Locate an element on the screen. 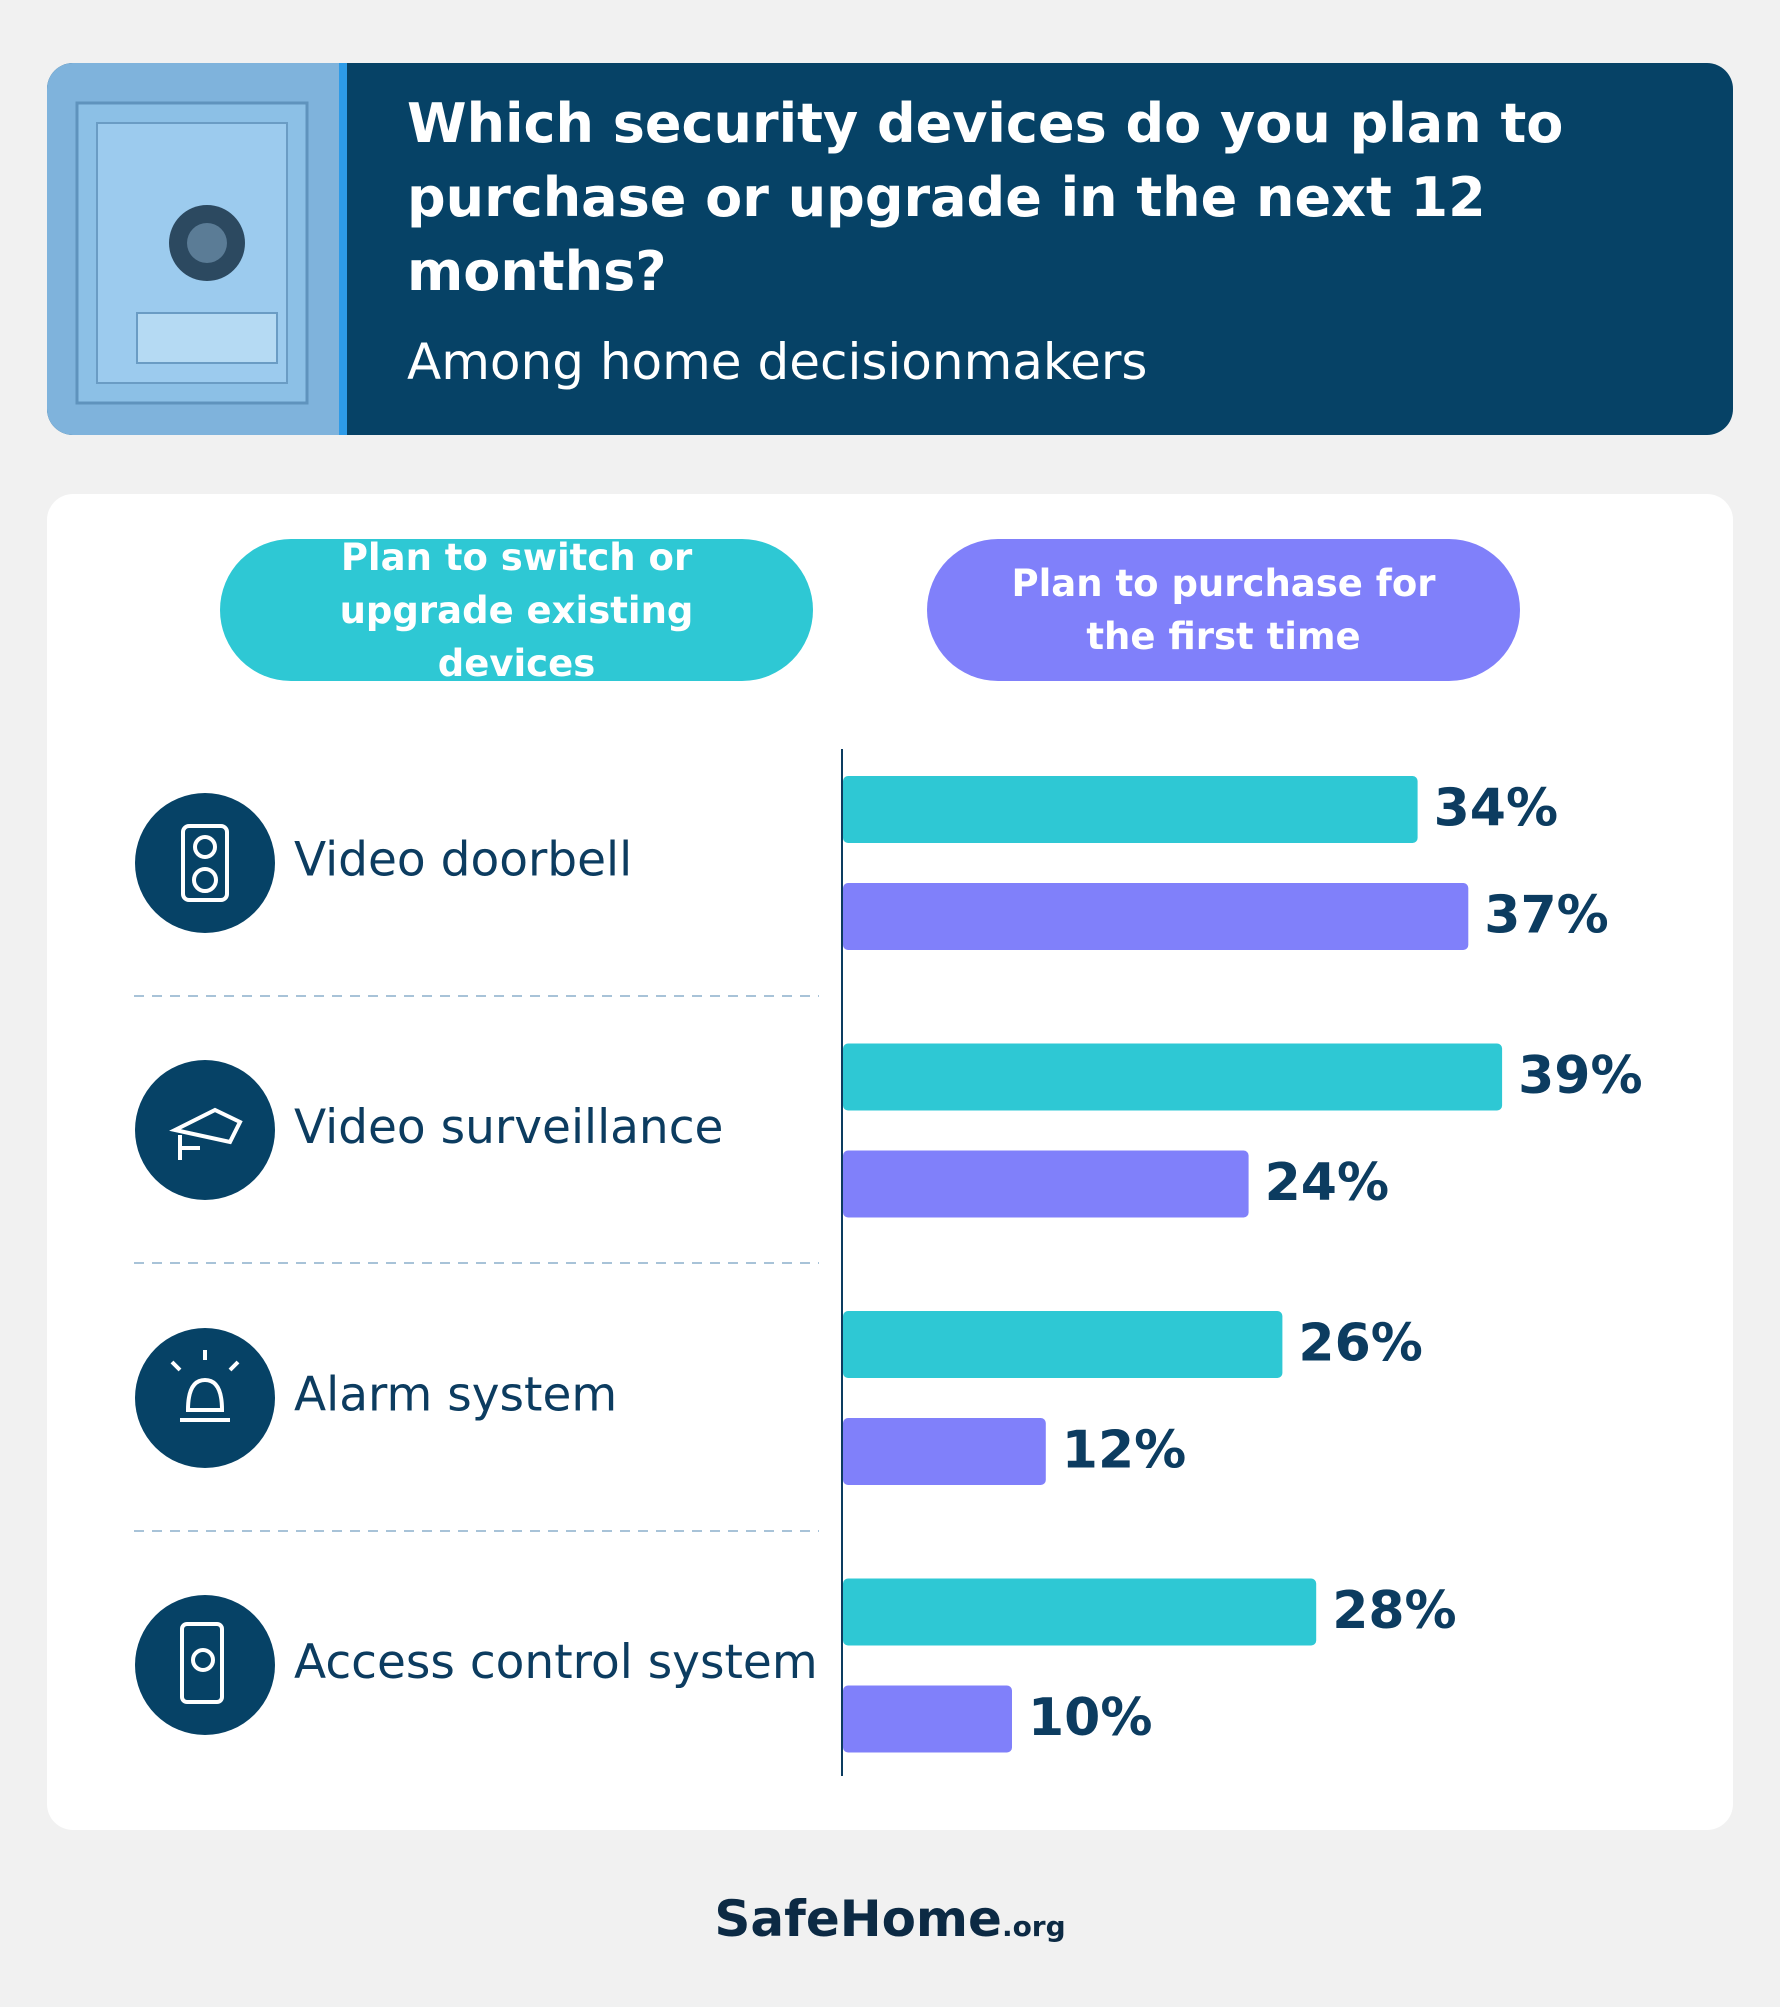 The image size is (1780, 2007). brand: SafeHome is located at coordinates (858, 1919).